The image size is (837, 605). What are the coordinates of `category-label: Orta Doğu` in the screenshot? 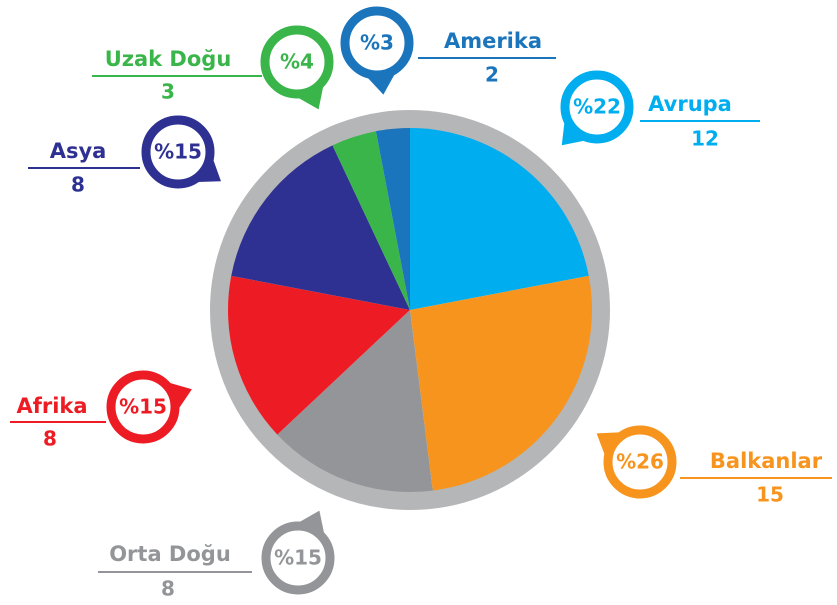 It's located at (170, 554).